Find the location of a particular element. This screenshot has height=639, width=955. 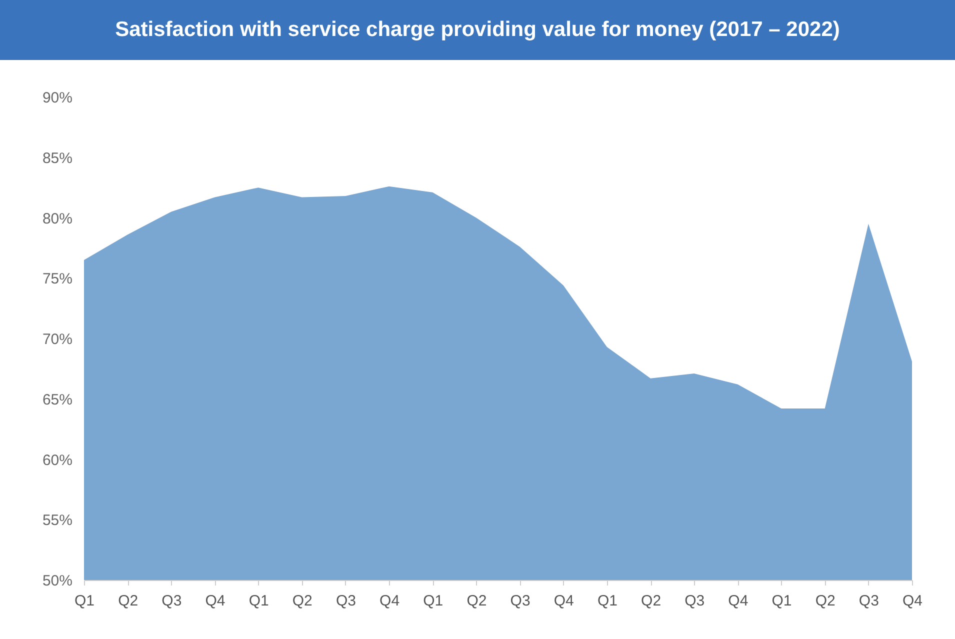

y-tick-label: 85% is located at coordinates (57, 158).